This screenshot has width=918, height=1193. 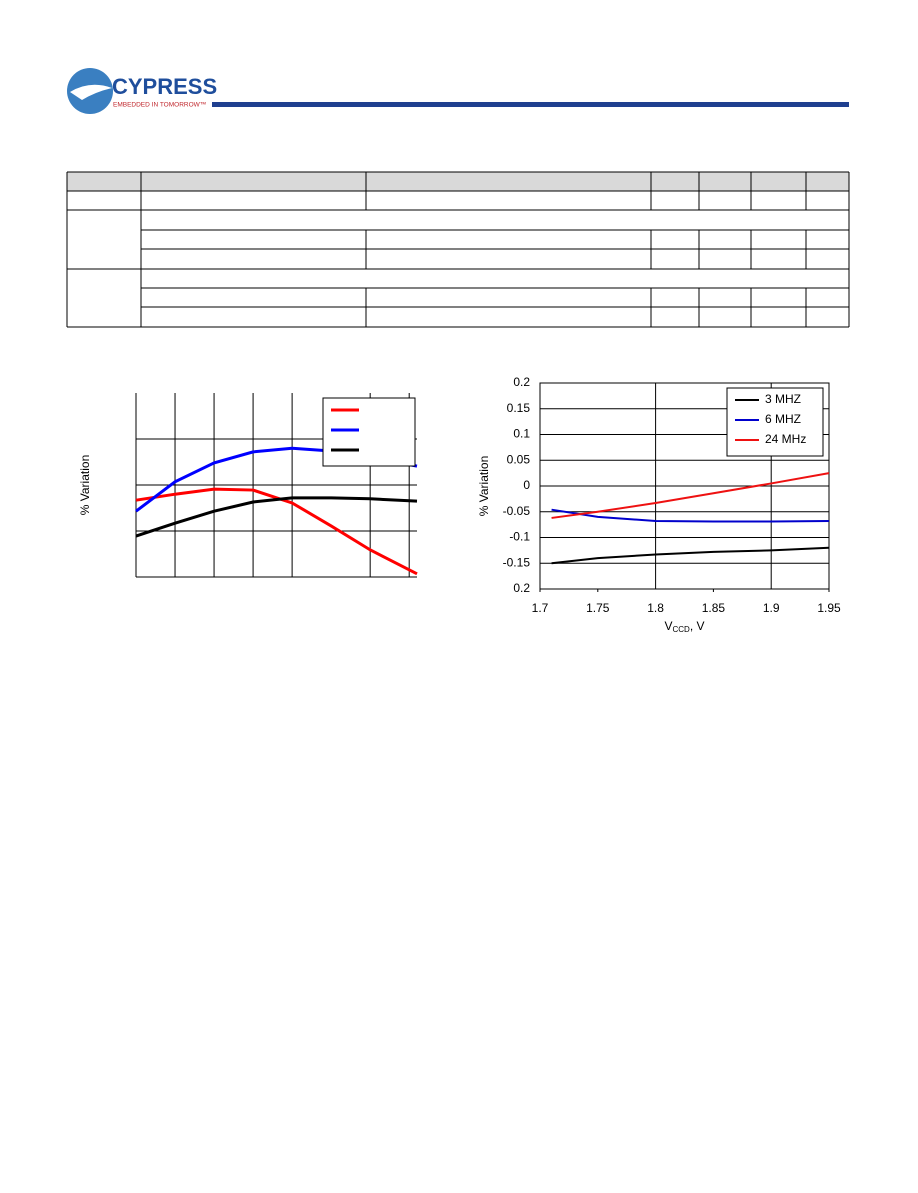 What do you see at coordinates (164, 86) in the screenshot?
I see `logo-name: CYPRESS` at bounding box center [164, 86].